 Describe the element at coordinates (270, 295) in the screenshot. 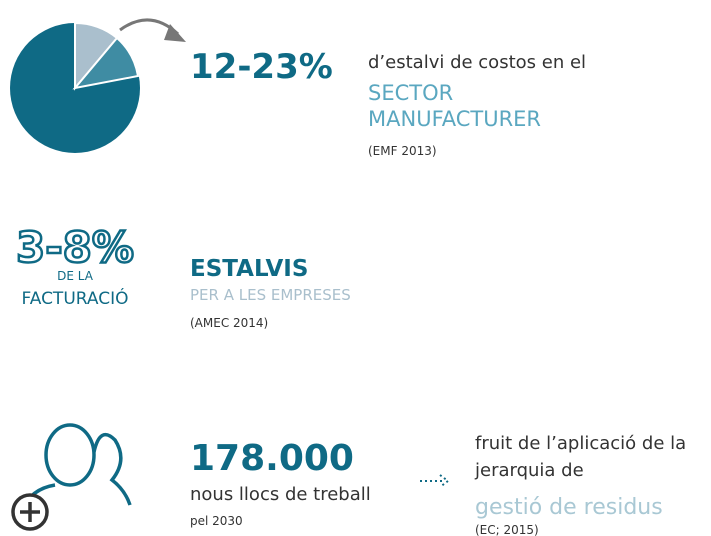

I see `text-line: PER A LES EMPRESES` at that location.